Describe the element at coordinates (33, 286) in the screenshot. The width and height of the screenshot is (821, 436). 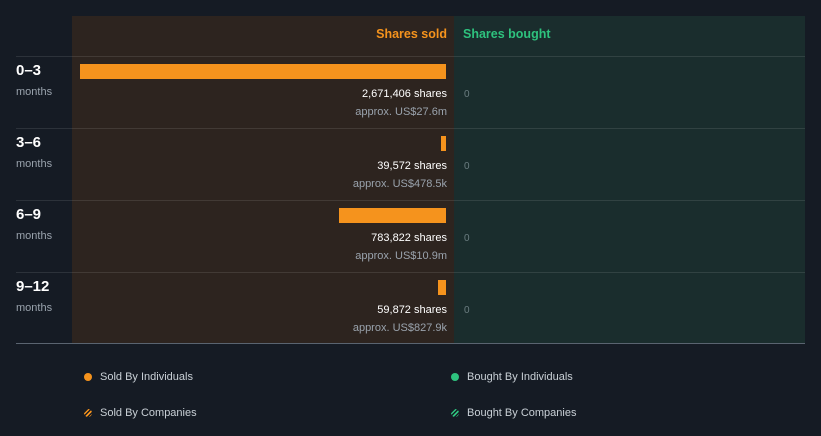
I see `period-label: 9–12` at that location.